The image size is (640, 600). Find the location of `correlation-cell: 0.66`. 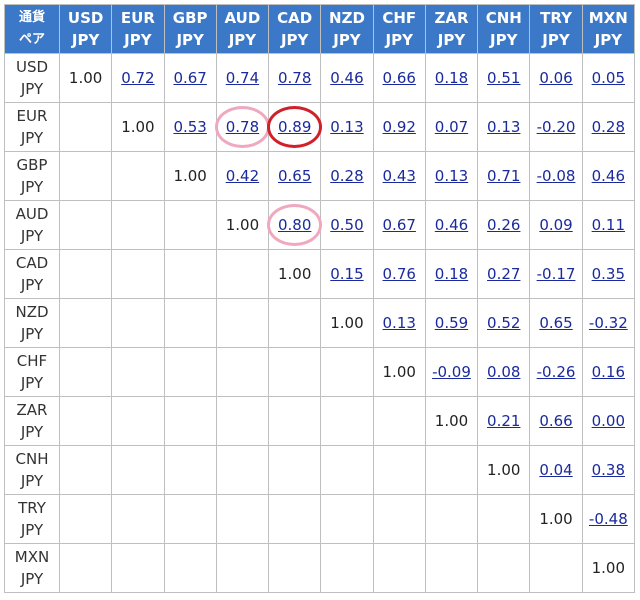

correlation-cell: 0.66 is located at coordinates (556, 421).